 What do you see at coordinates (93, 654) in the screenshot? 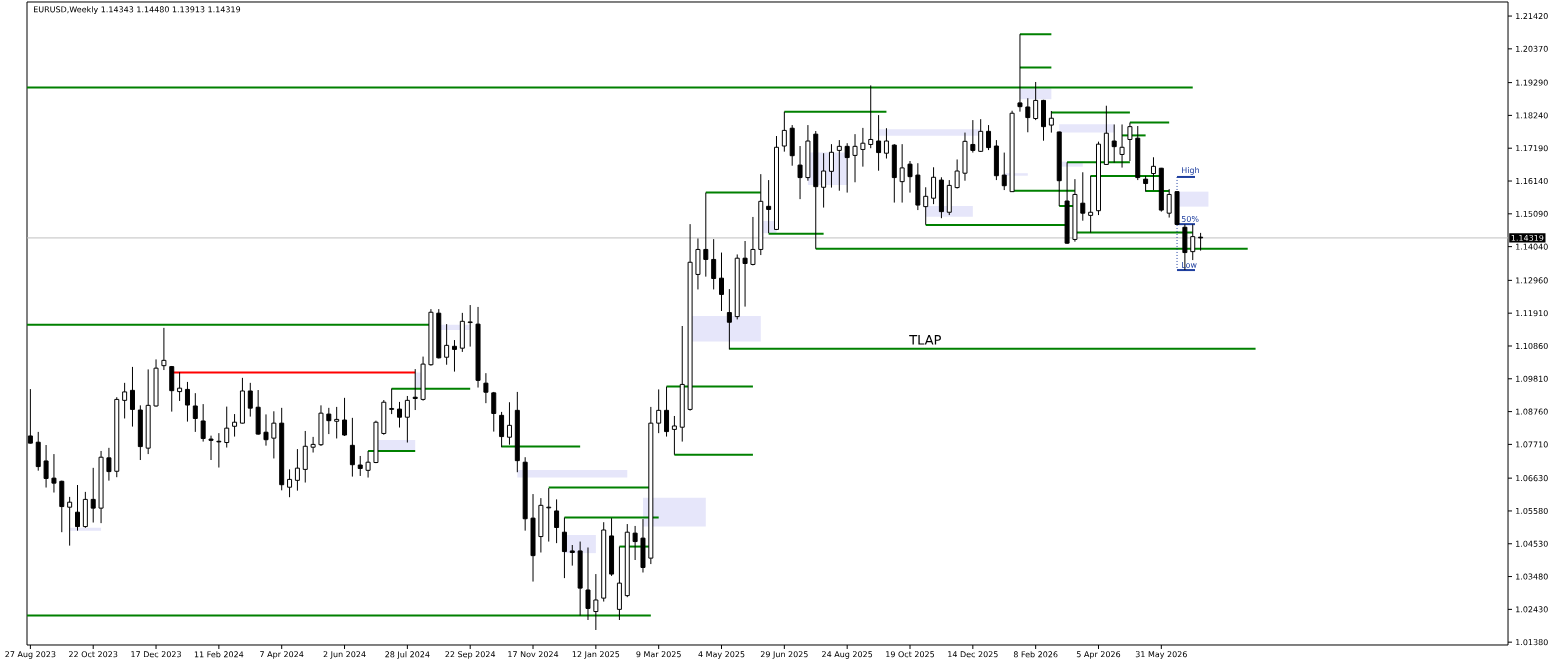
I see `x-tick-label: 22 Oct 2023` at bounding box center [93, 654].